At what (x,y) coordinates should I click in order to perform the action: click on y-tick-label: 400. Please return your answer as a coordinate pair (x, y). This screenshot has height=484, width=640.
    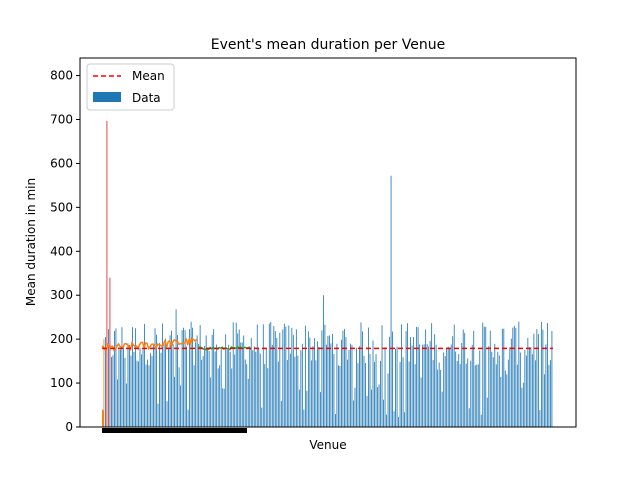
    Looking at the image, I should click on (61, 251).